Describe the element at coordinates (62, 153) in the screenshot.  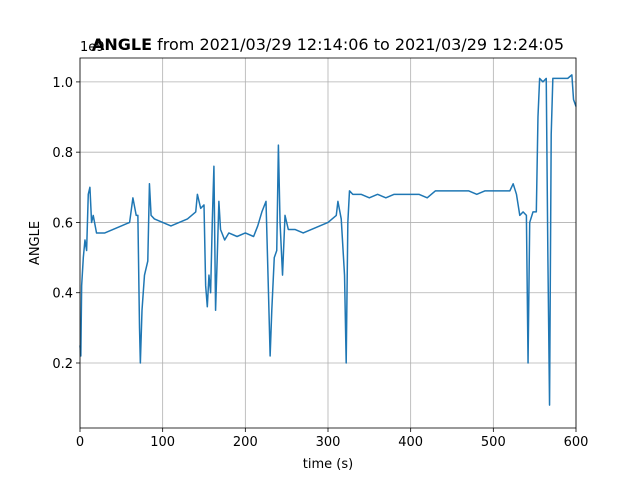
I see `y-tick-label: 0.8` at that location.